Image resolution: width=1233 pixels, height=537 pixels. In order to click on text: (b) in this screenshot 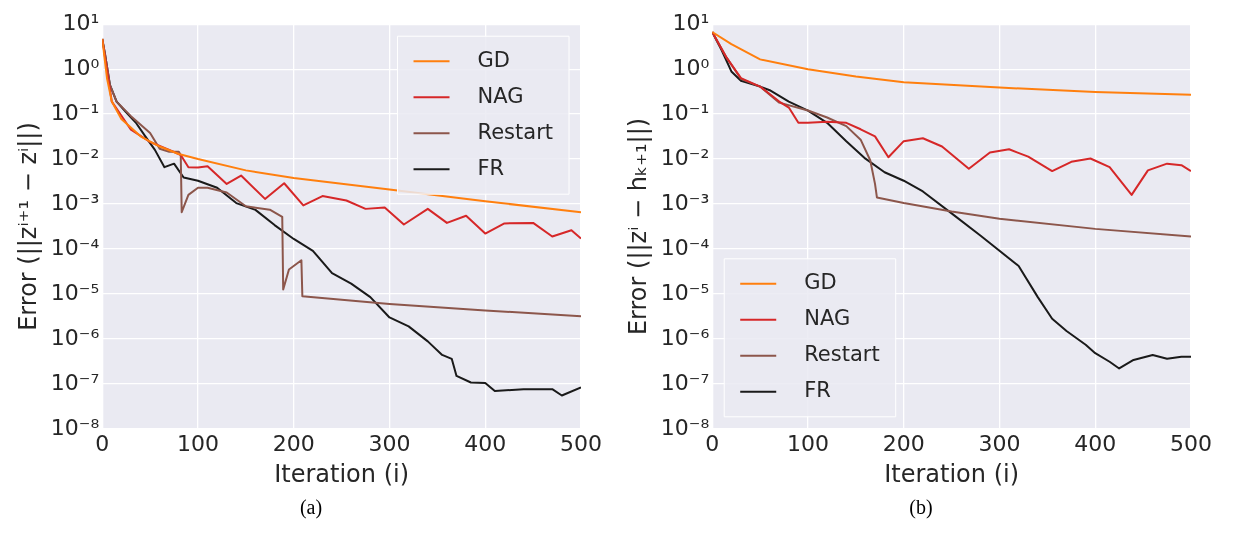, I will do `click(921, 507)`.